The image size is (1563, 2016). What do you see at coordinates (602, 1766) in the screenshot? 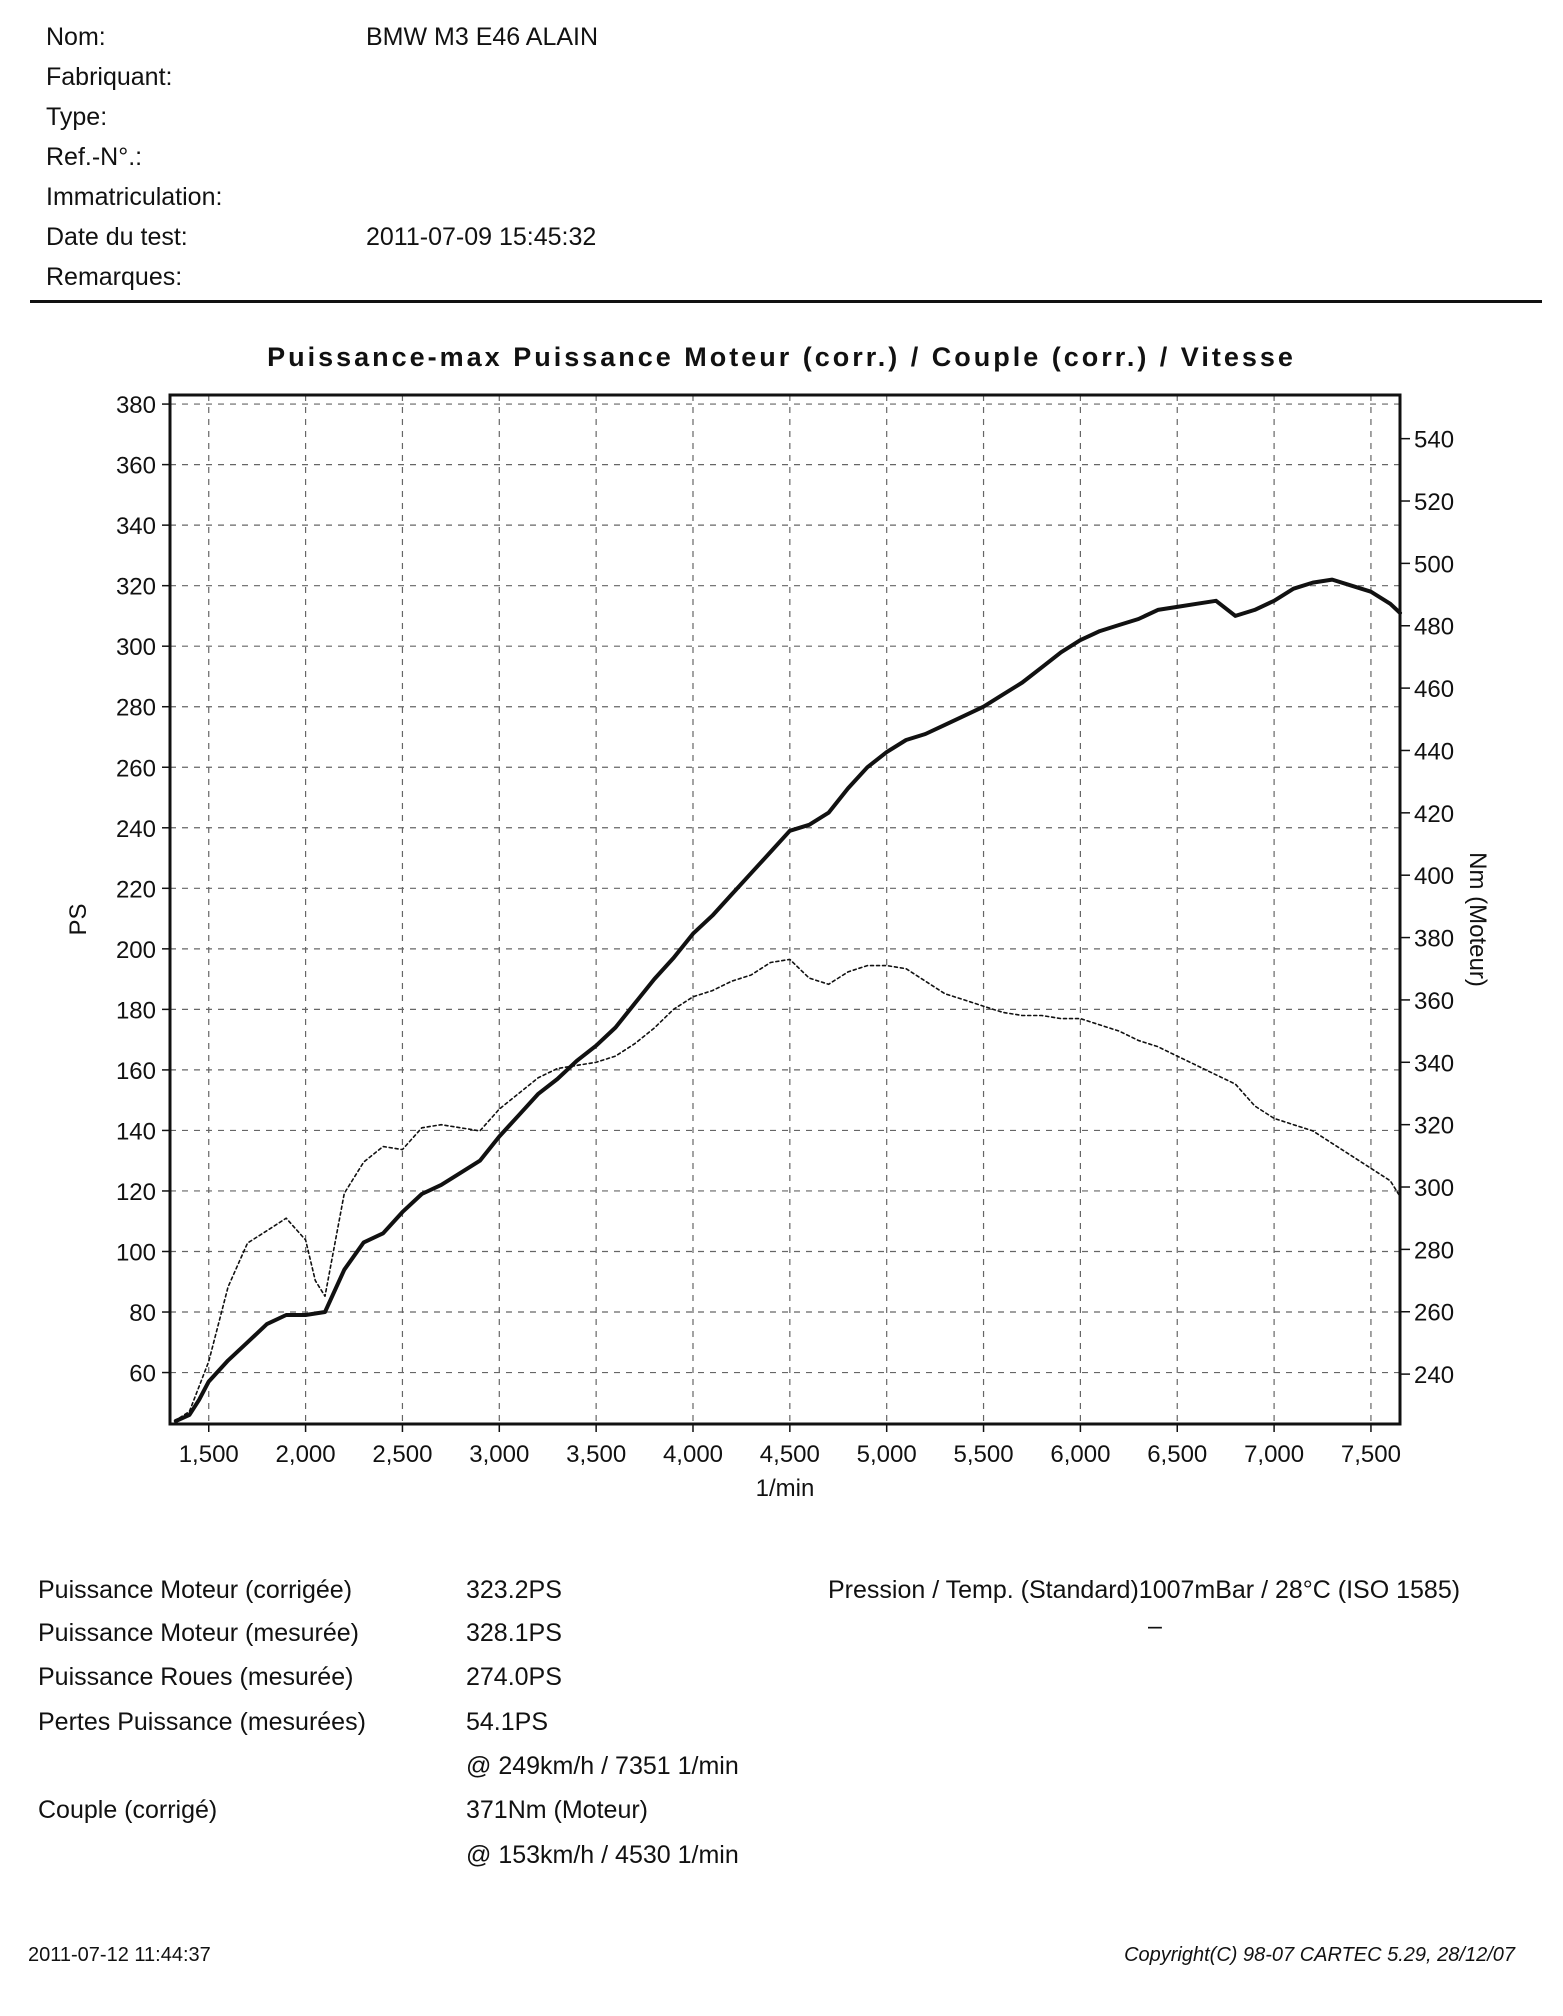
I see `result-value: @ 249km/h / 7351 1/min` at bounding box center [602, 1766].